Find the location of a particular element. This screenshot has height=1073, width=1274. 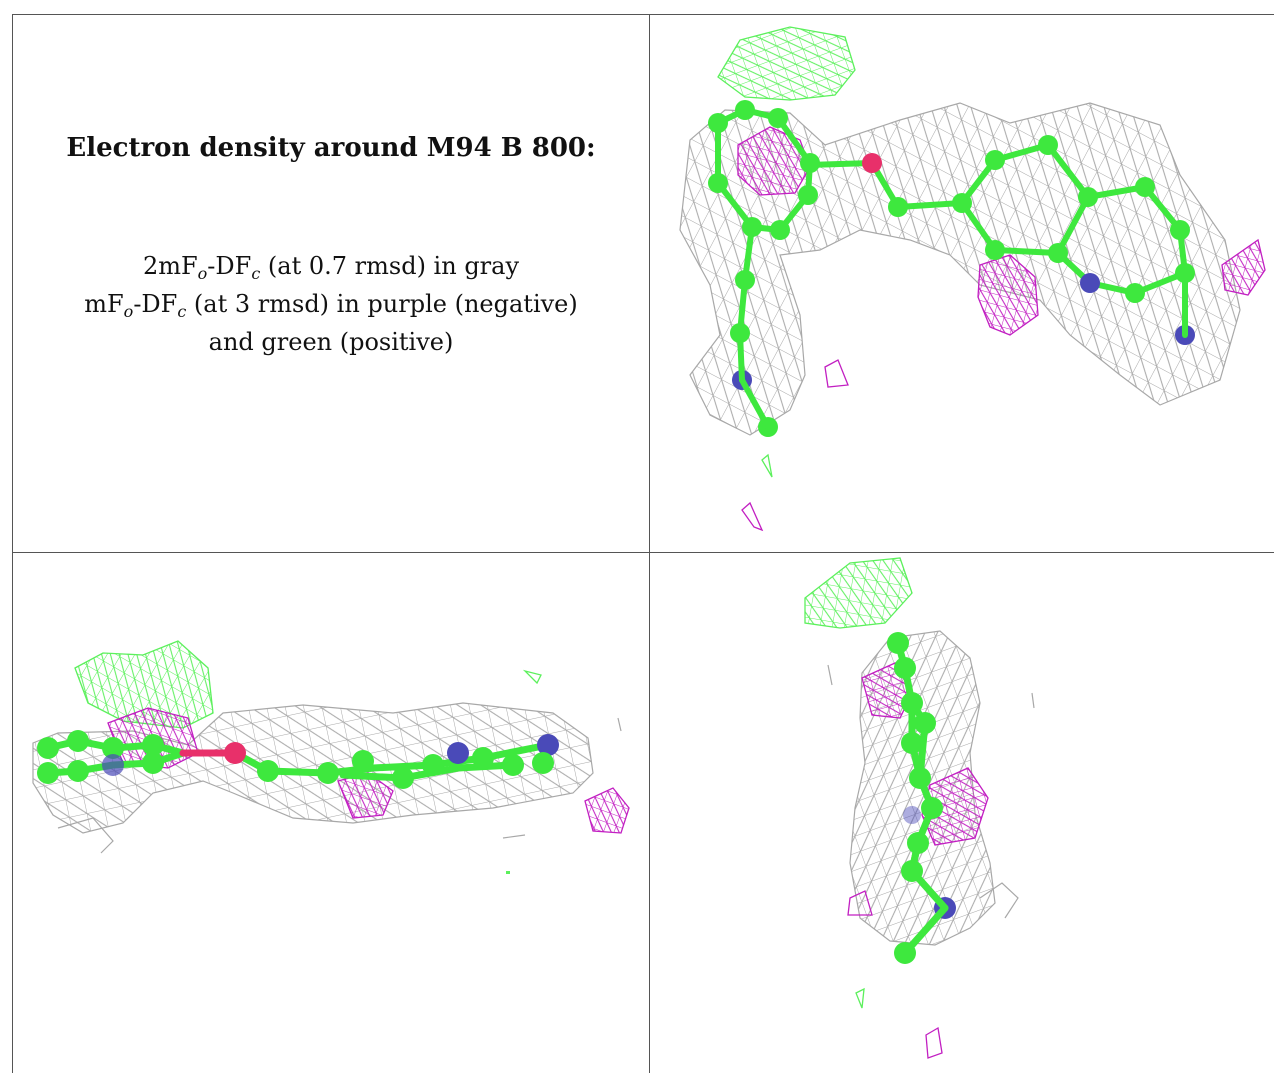

ligand-atom is located at coordinates (912, 871).